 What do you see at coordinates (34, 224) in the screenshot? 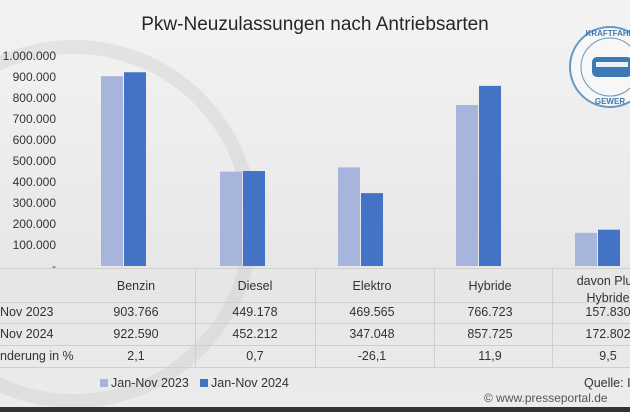
I see `y-tick-label: 200.000` at bounding box center [34, 224].